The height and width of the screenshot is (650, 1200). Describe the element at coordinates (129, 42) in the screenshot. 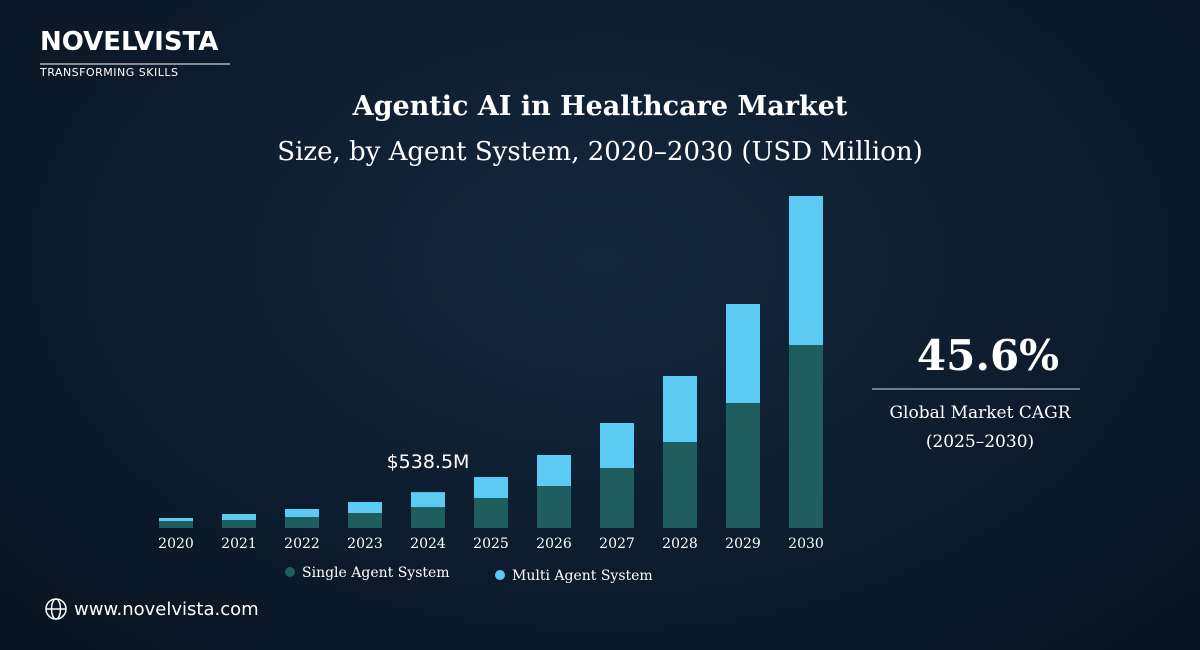

I see `brand-name: NOVELVISTA` at that location.